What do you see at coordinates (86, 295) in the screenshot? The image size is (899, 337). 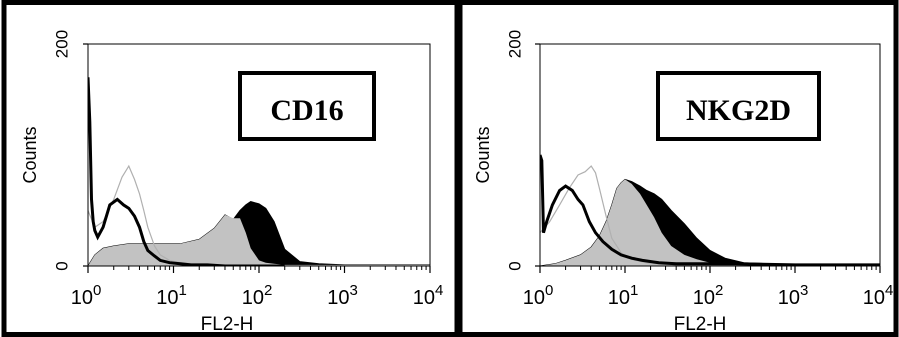 I see `x-tick-label-cd16: 10⁰` at bounding box center [86, 295].